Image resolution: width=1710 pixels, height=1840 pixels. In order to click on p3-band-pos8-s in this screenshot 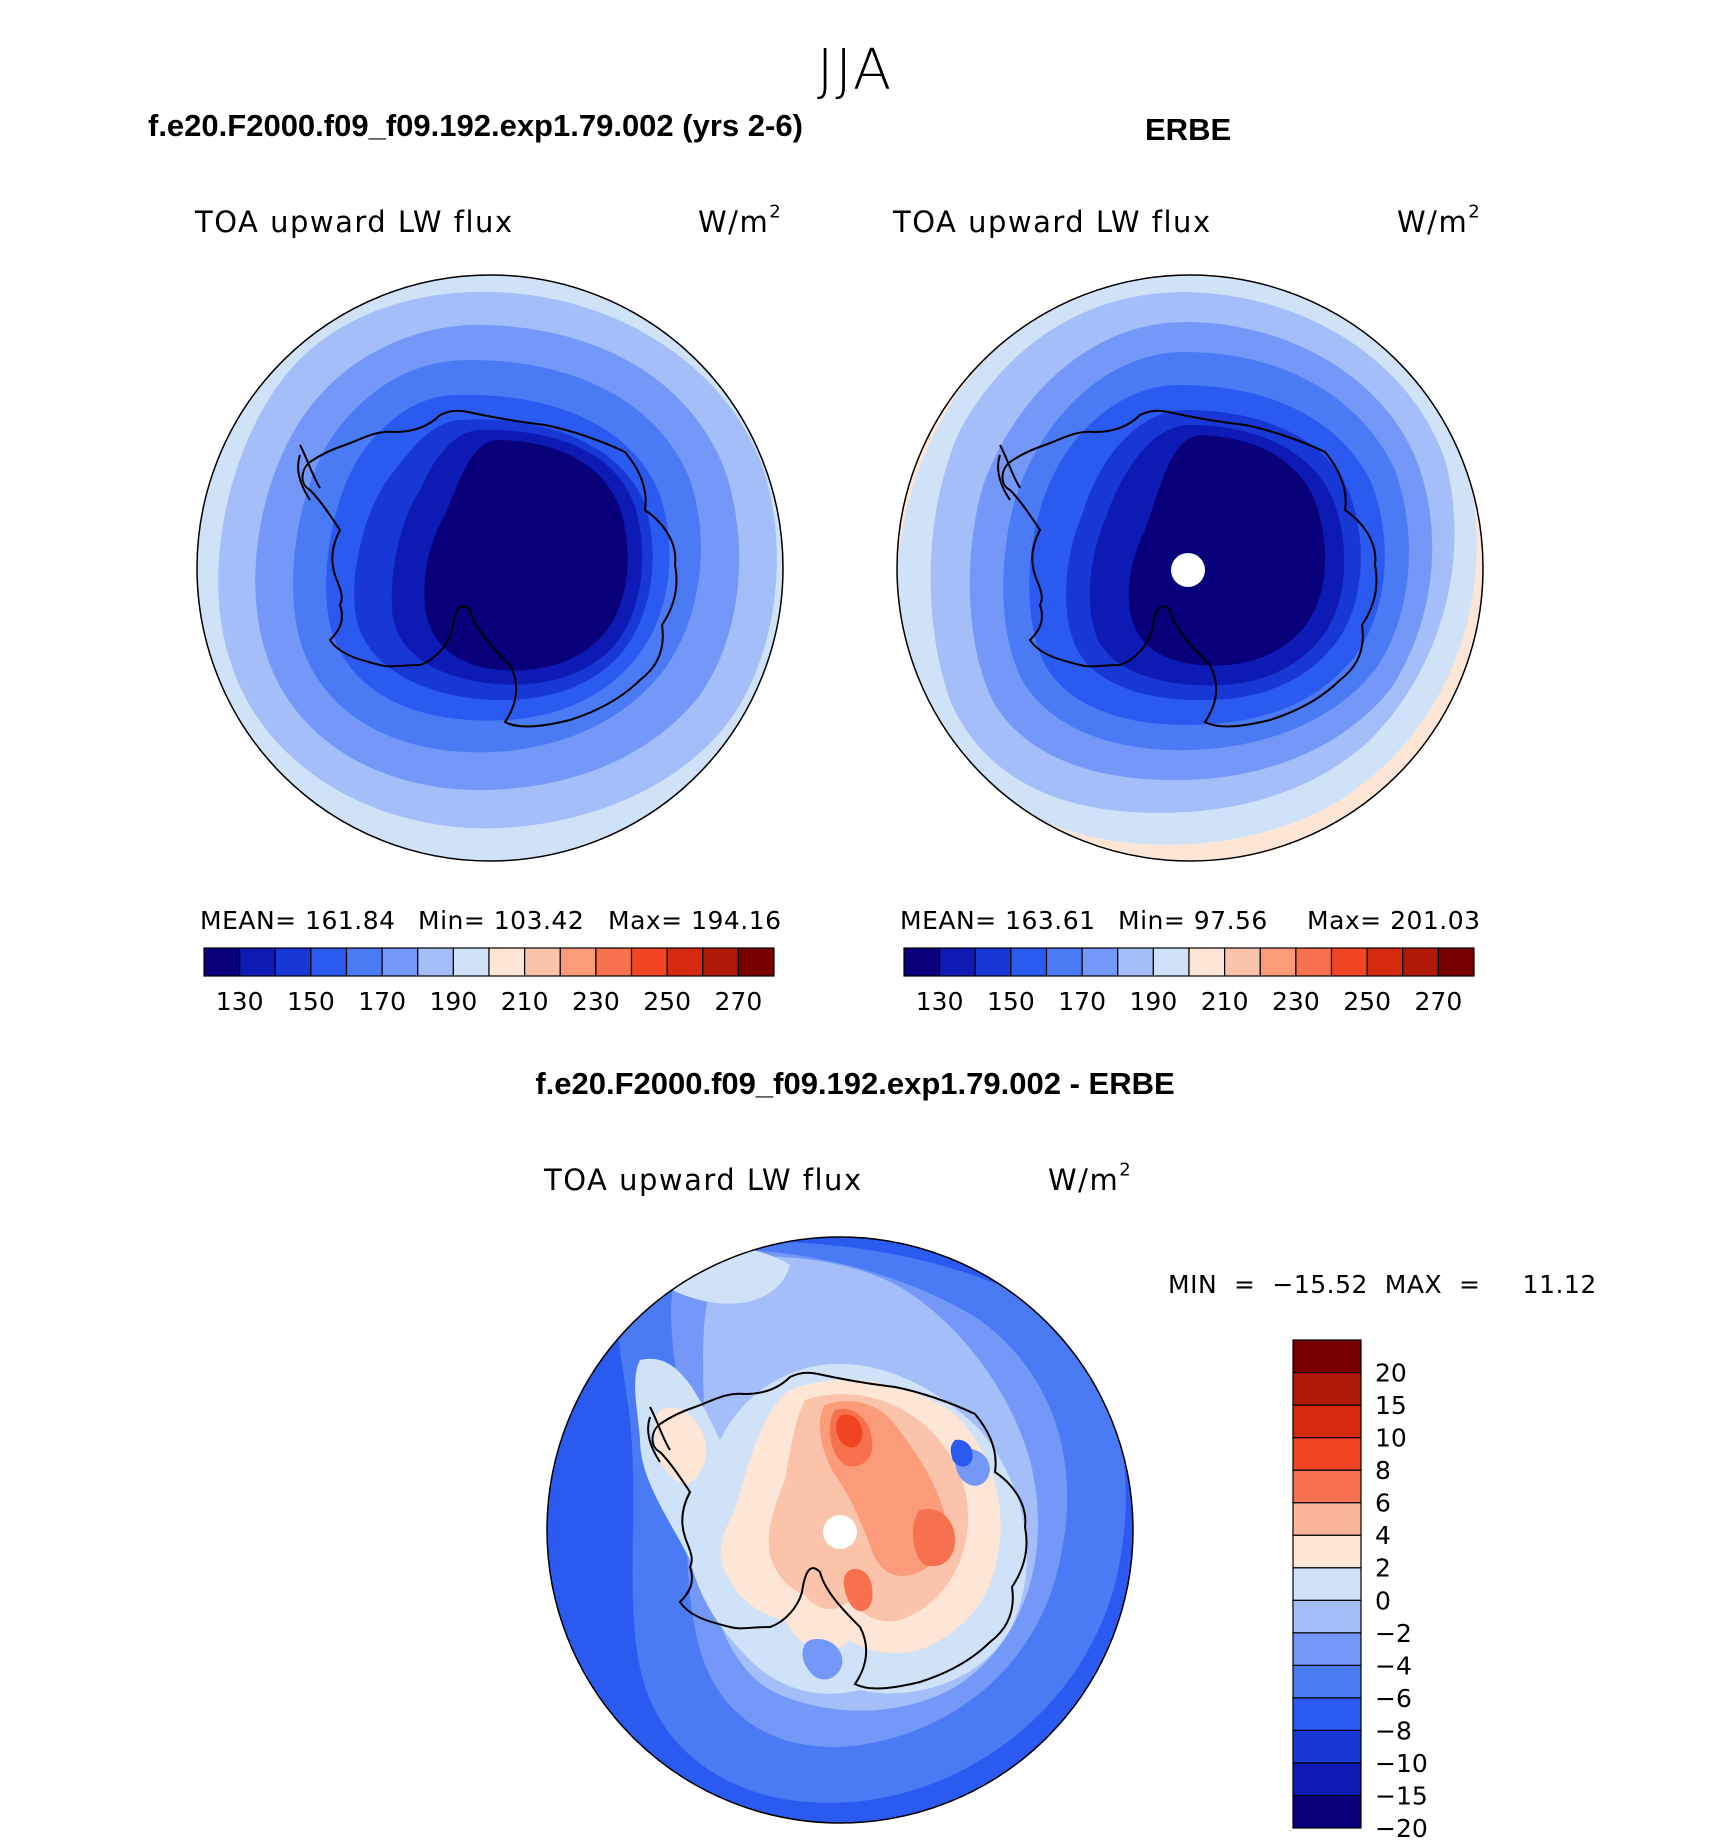, I will do `click(858, 1590)`.